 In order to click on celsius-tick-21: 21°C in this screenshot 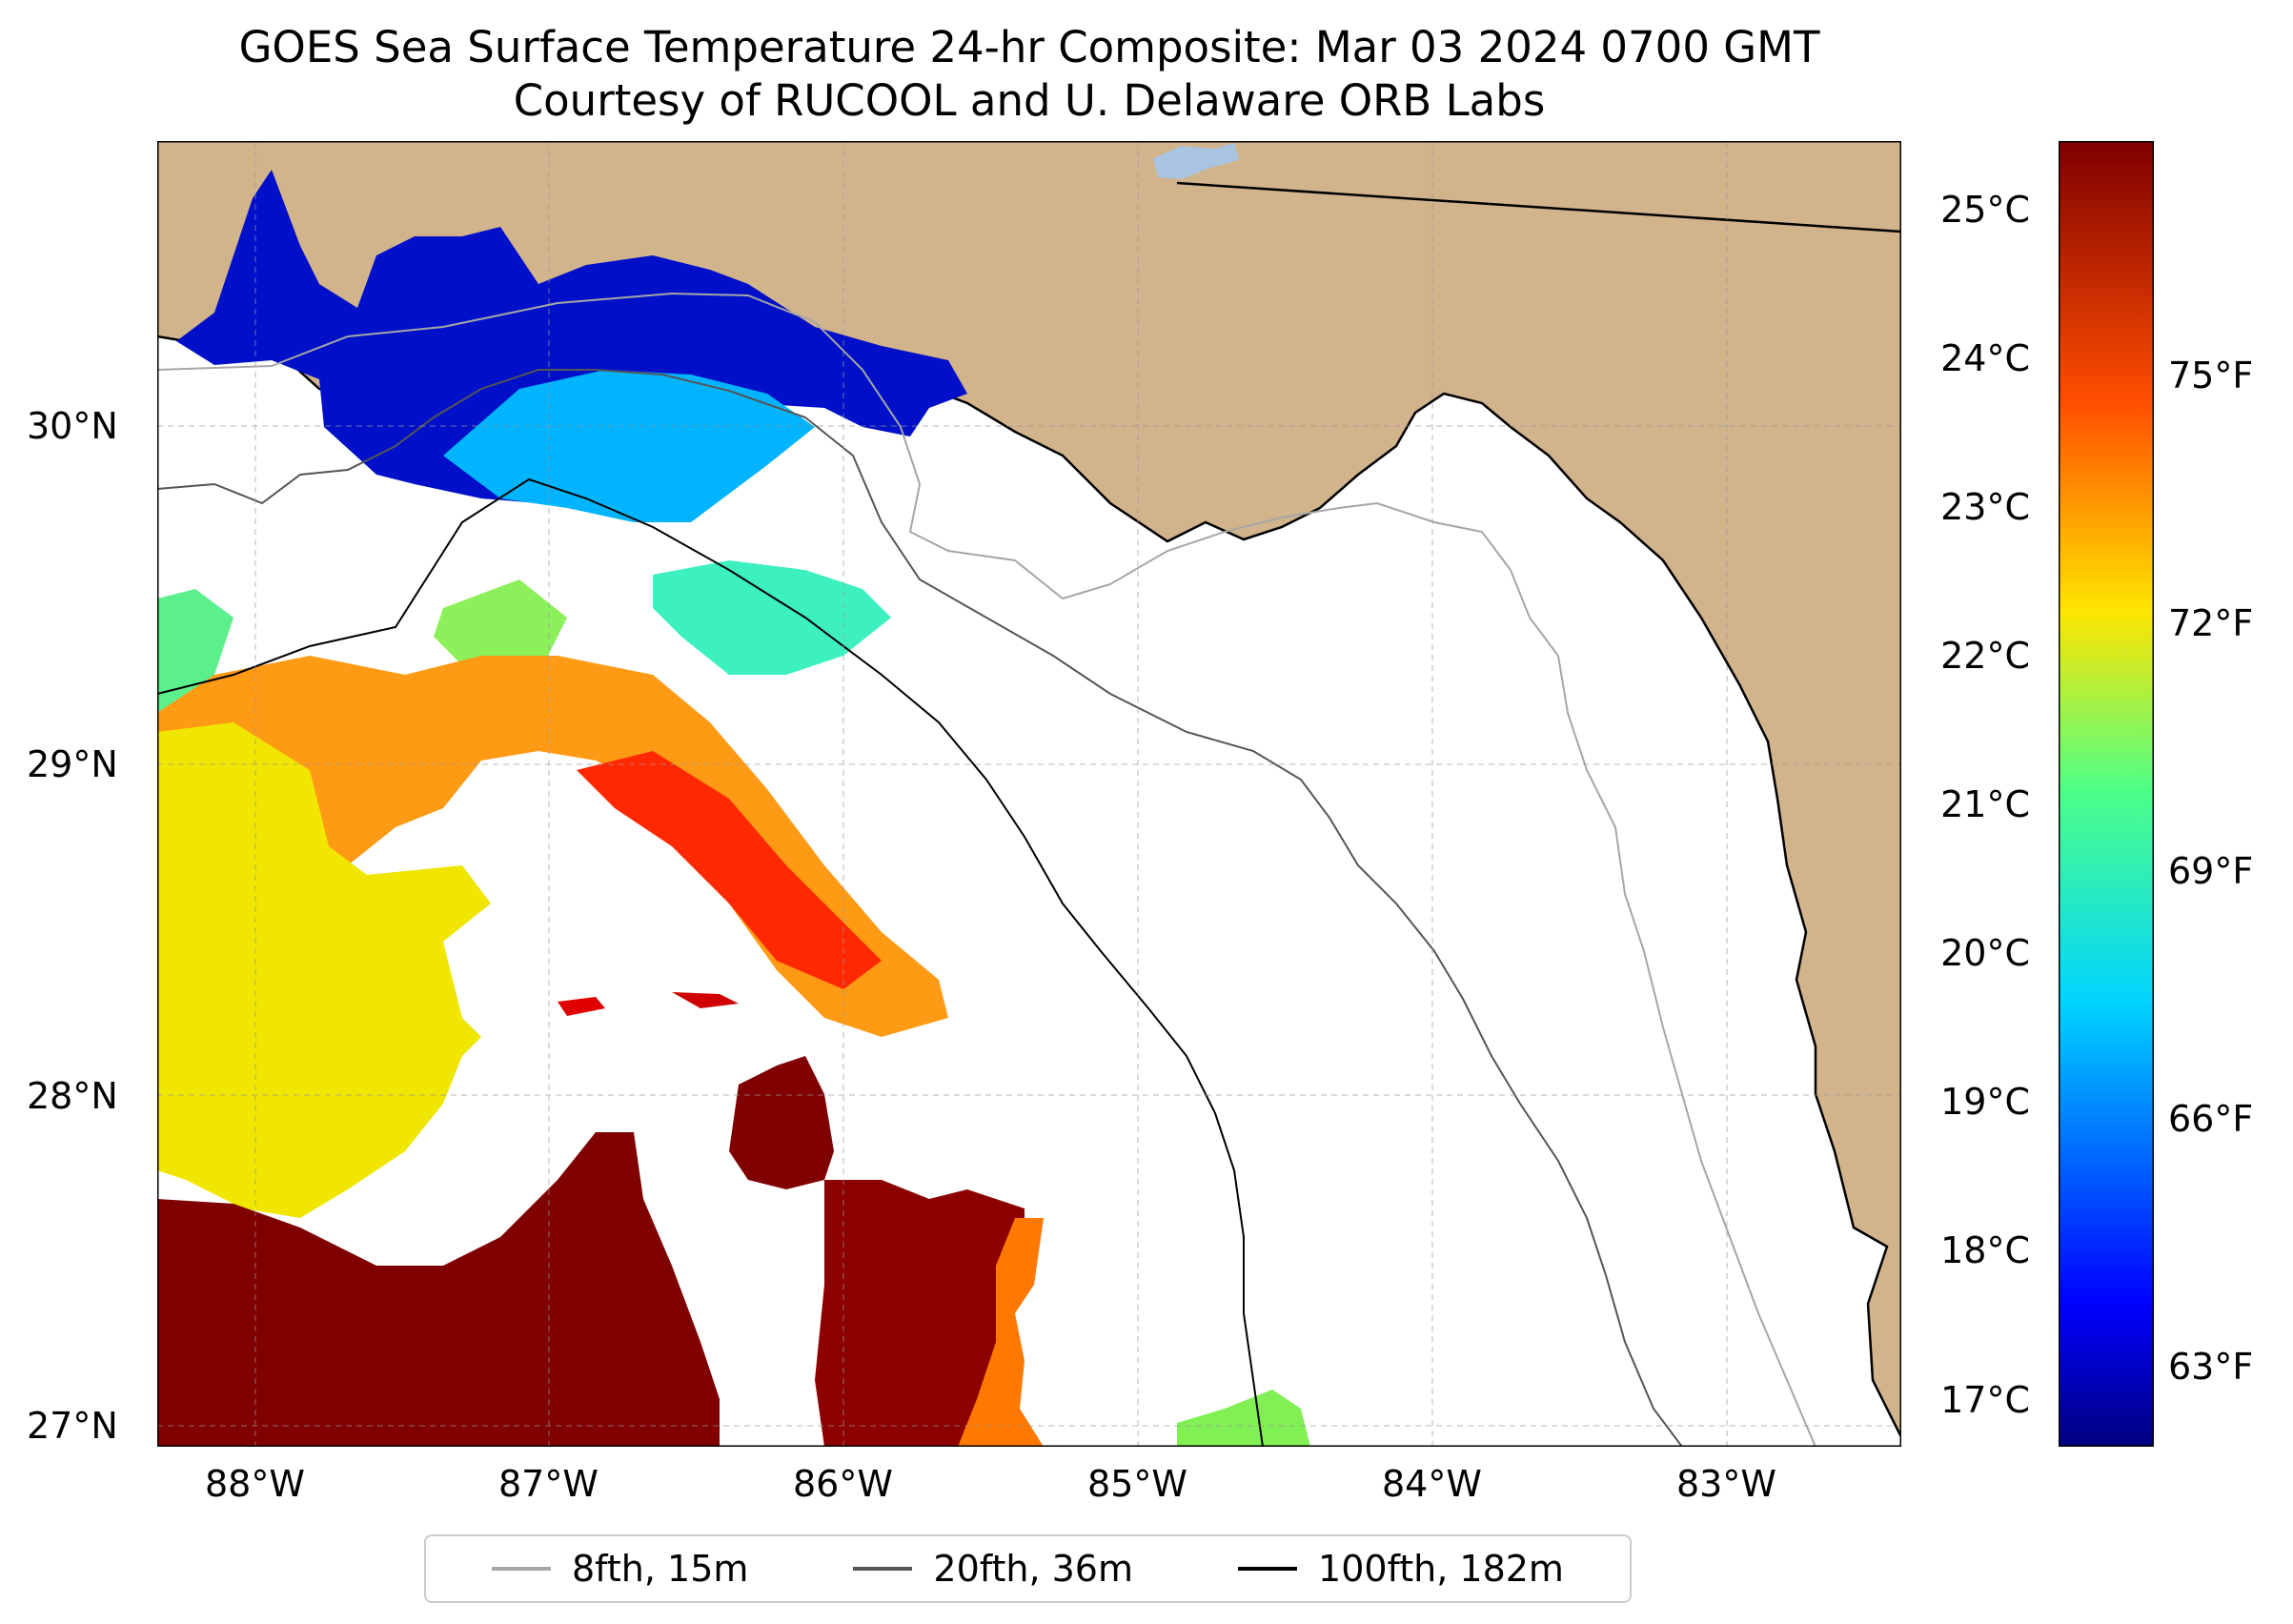, I will do `click(1985, 804)`.